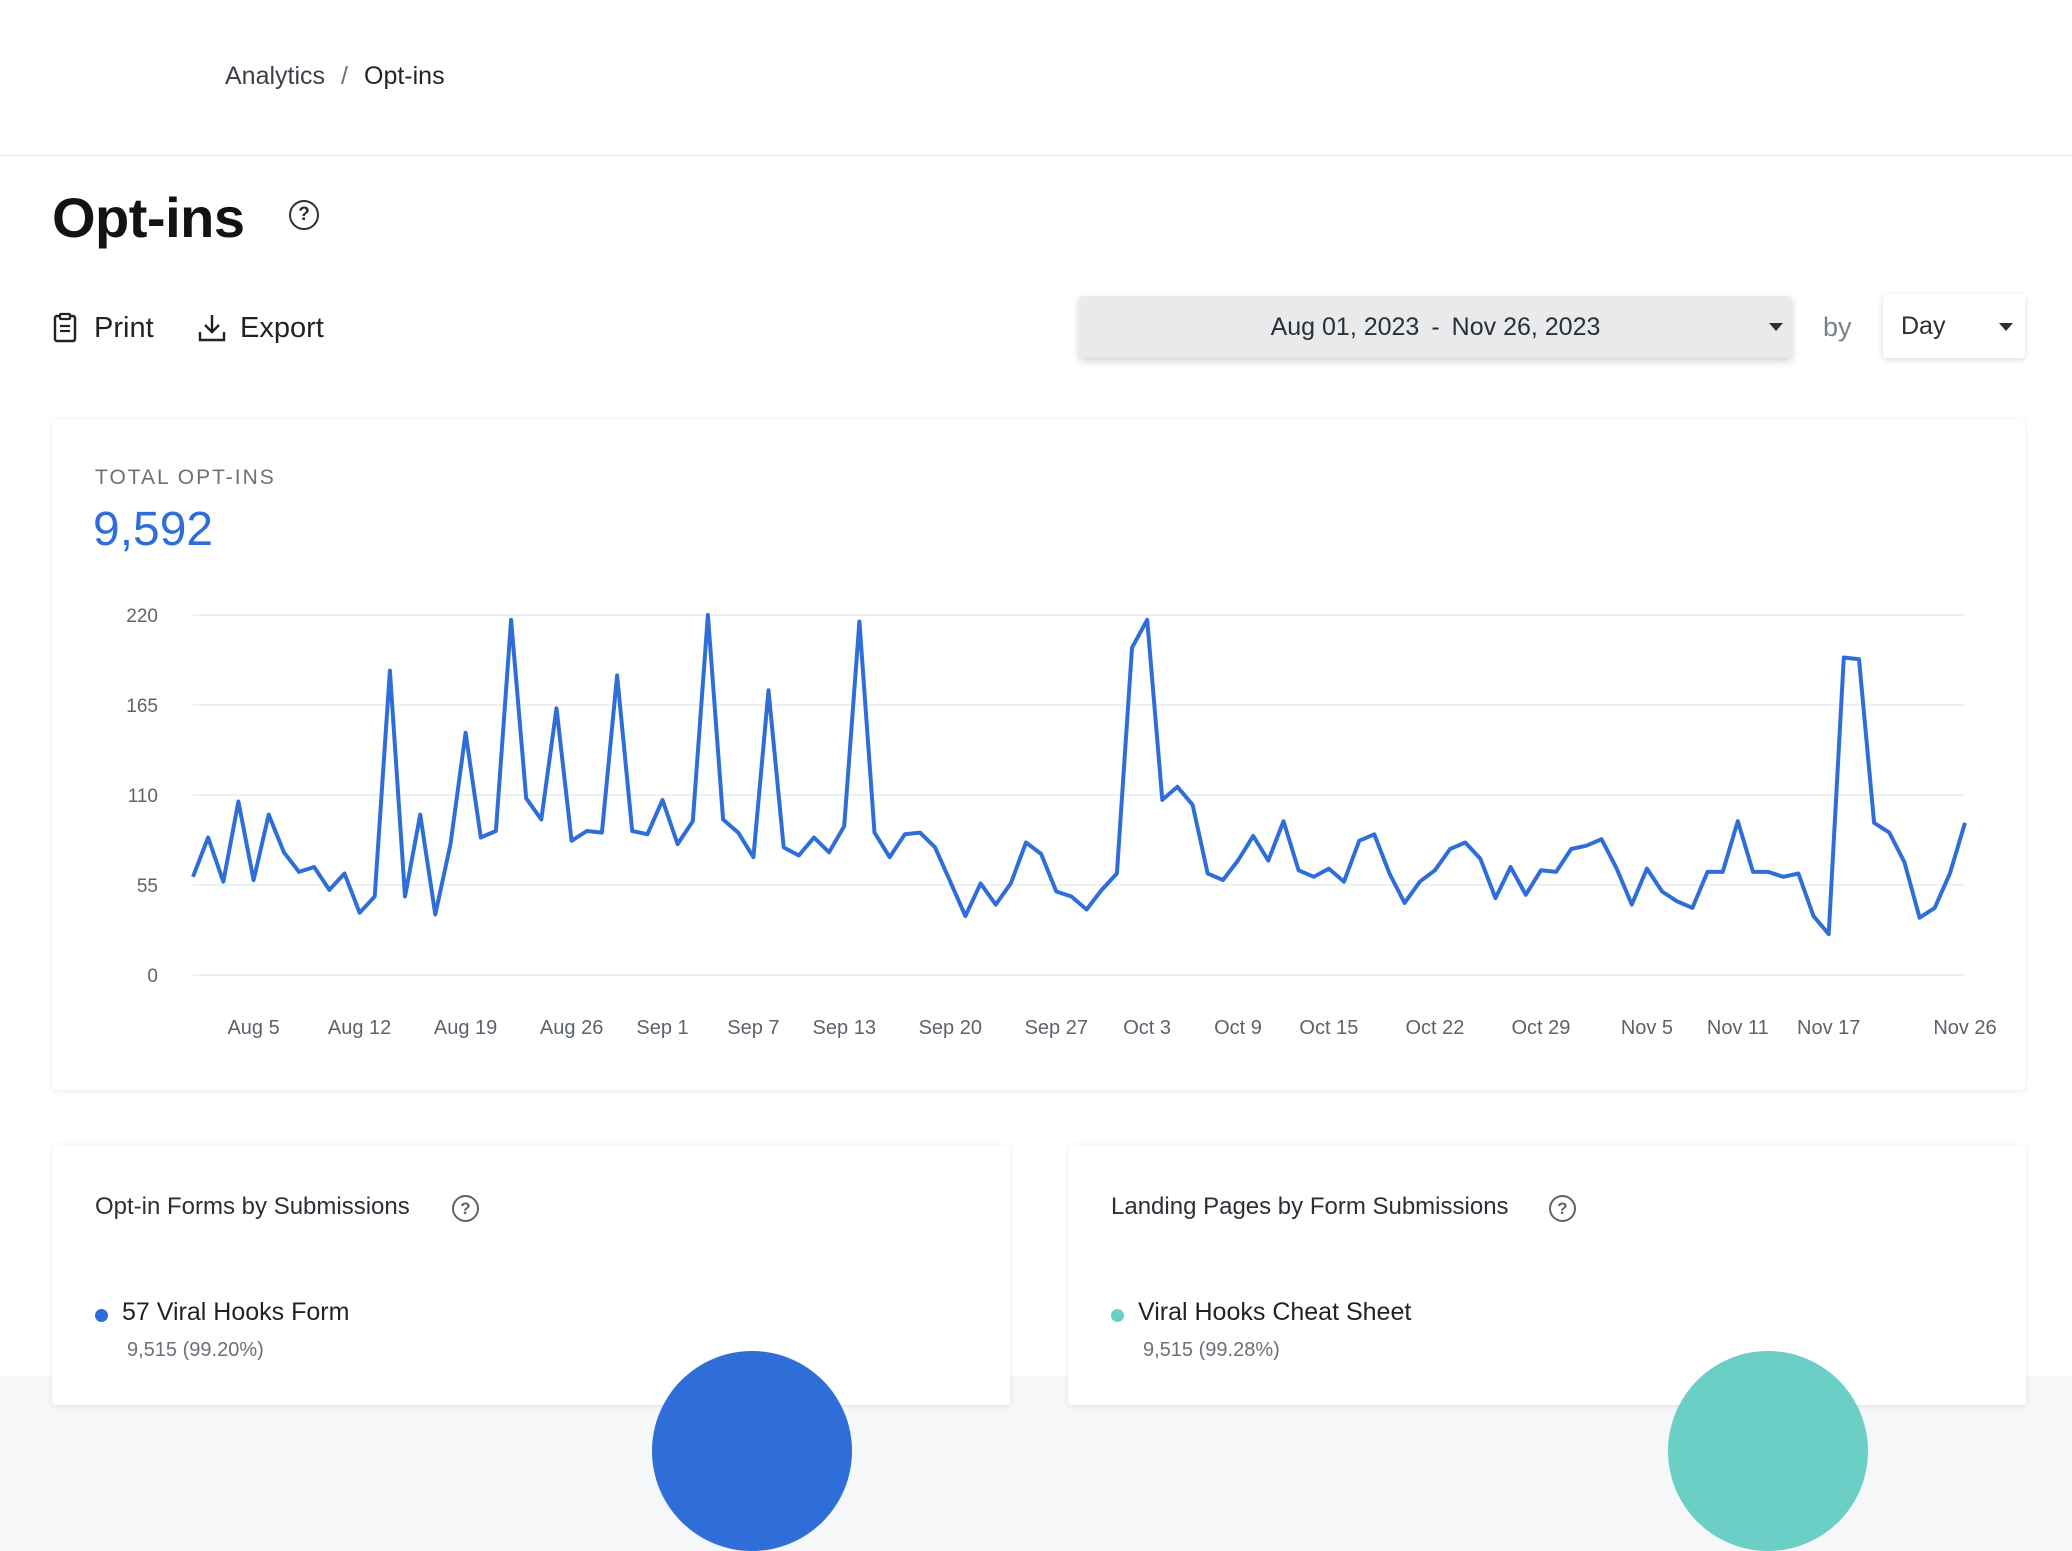 This screenshot has height=1551, width=2072. What do you see at coordinates (1036, 78) in the screenshot?
I see `top-bar: Analytics / Opt-ins` at bounding box center [1036, 78].